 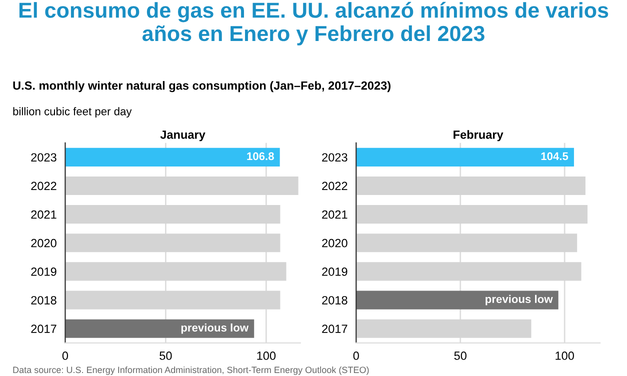 What do you see at coordinates (72, 112) in the screenshot?
I see `text: billion cubic feet per day` at bounding box center [72, 112].